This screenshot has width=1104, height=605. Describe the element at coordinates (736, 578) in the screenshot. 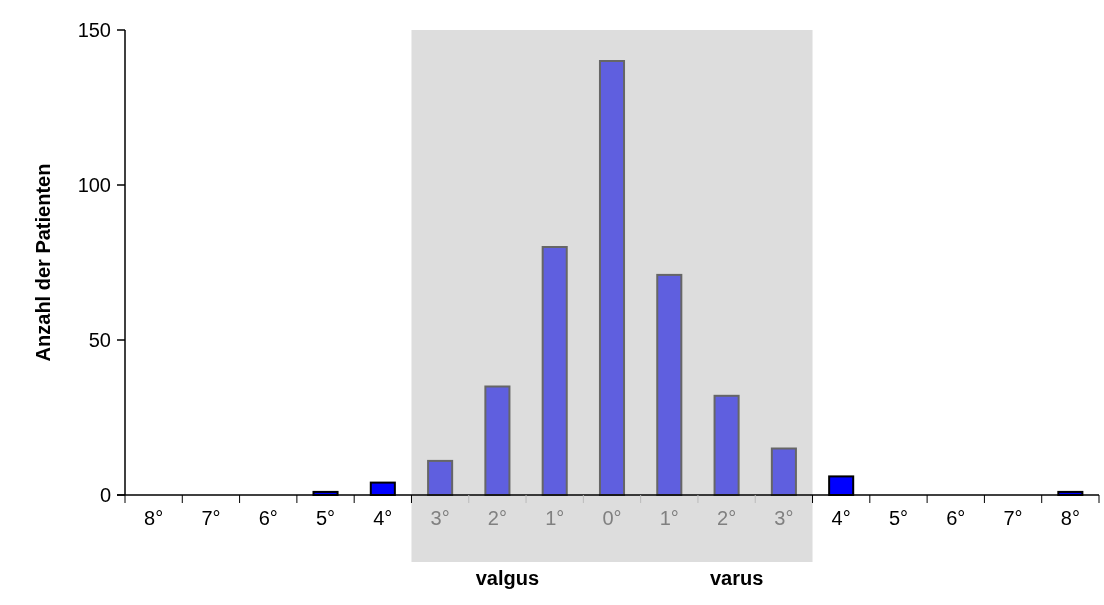

I see `text: varus` at that location.